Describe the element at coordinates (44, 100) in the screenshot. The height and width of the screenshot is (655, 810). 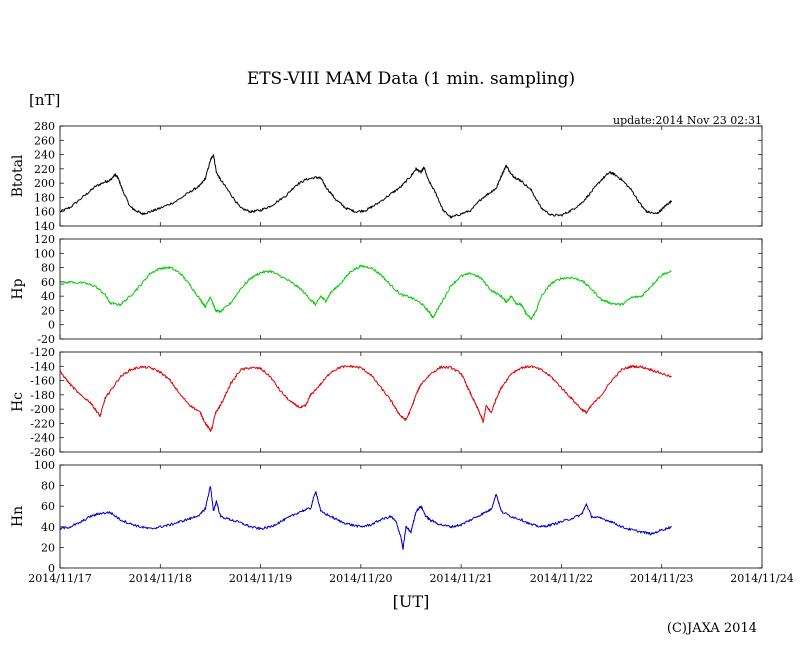
I see `unit-label: [nT]` at that location.